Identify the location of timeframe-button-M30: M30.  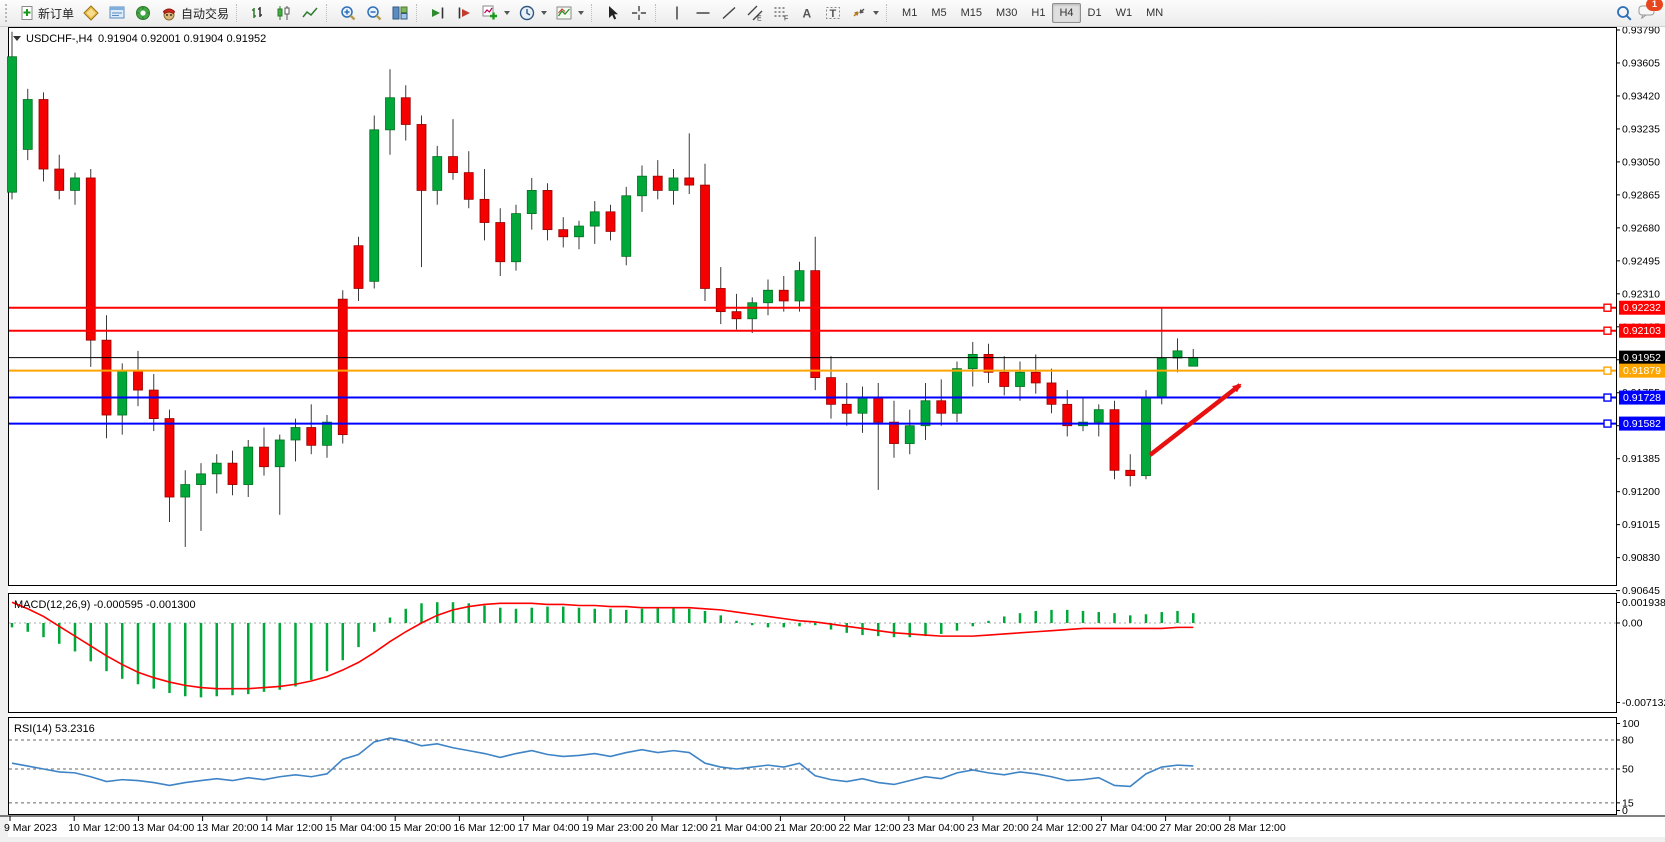
(1006, 13).